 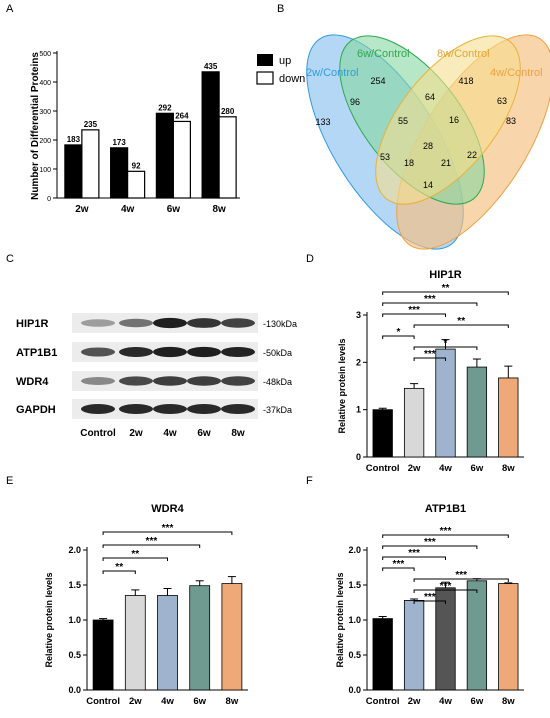 What do you see at coordinates (445, 468) in the screenshot?
I see `x-tick-label: 4w` at bounding box center [445, 468].